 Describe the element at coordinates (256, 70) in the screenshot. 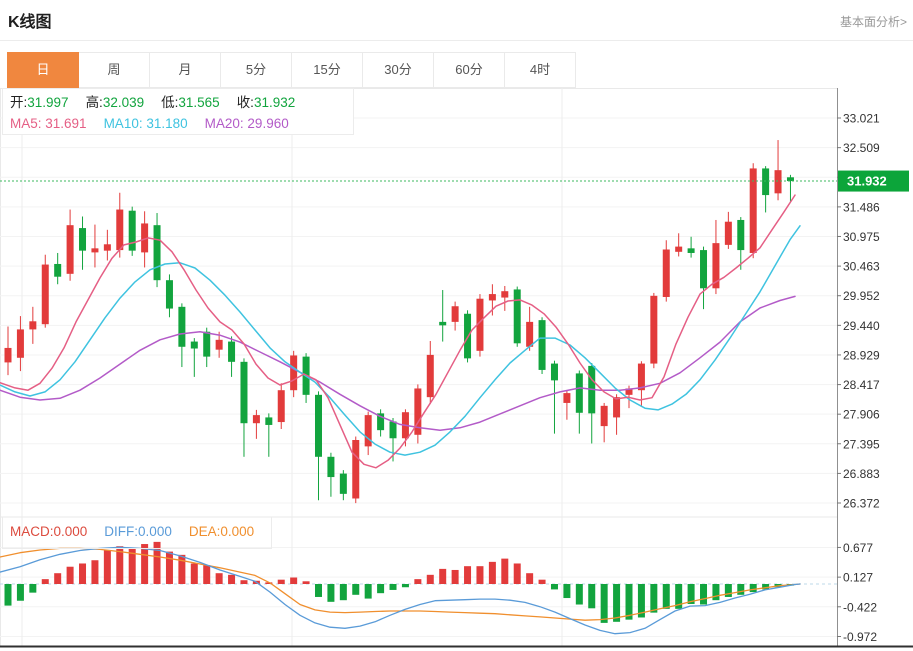

I see `tab-5分: 5分` at that location.